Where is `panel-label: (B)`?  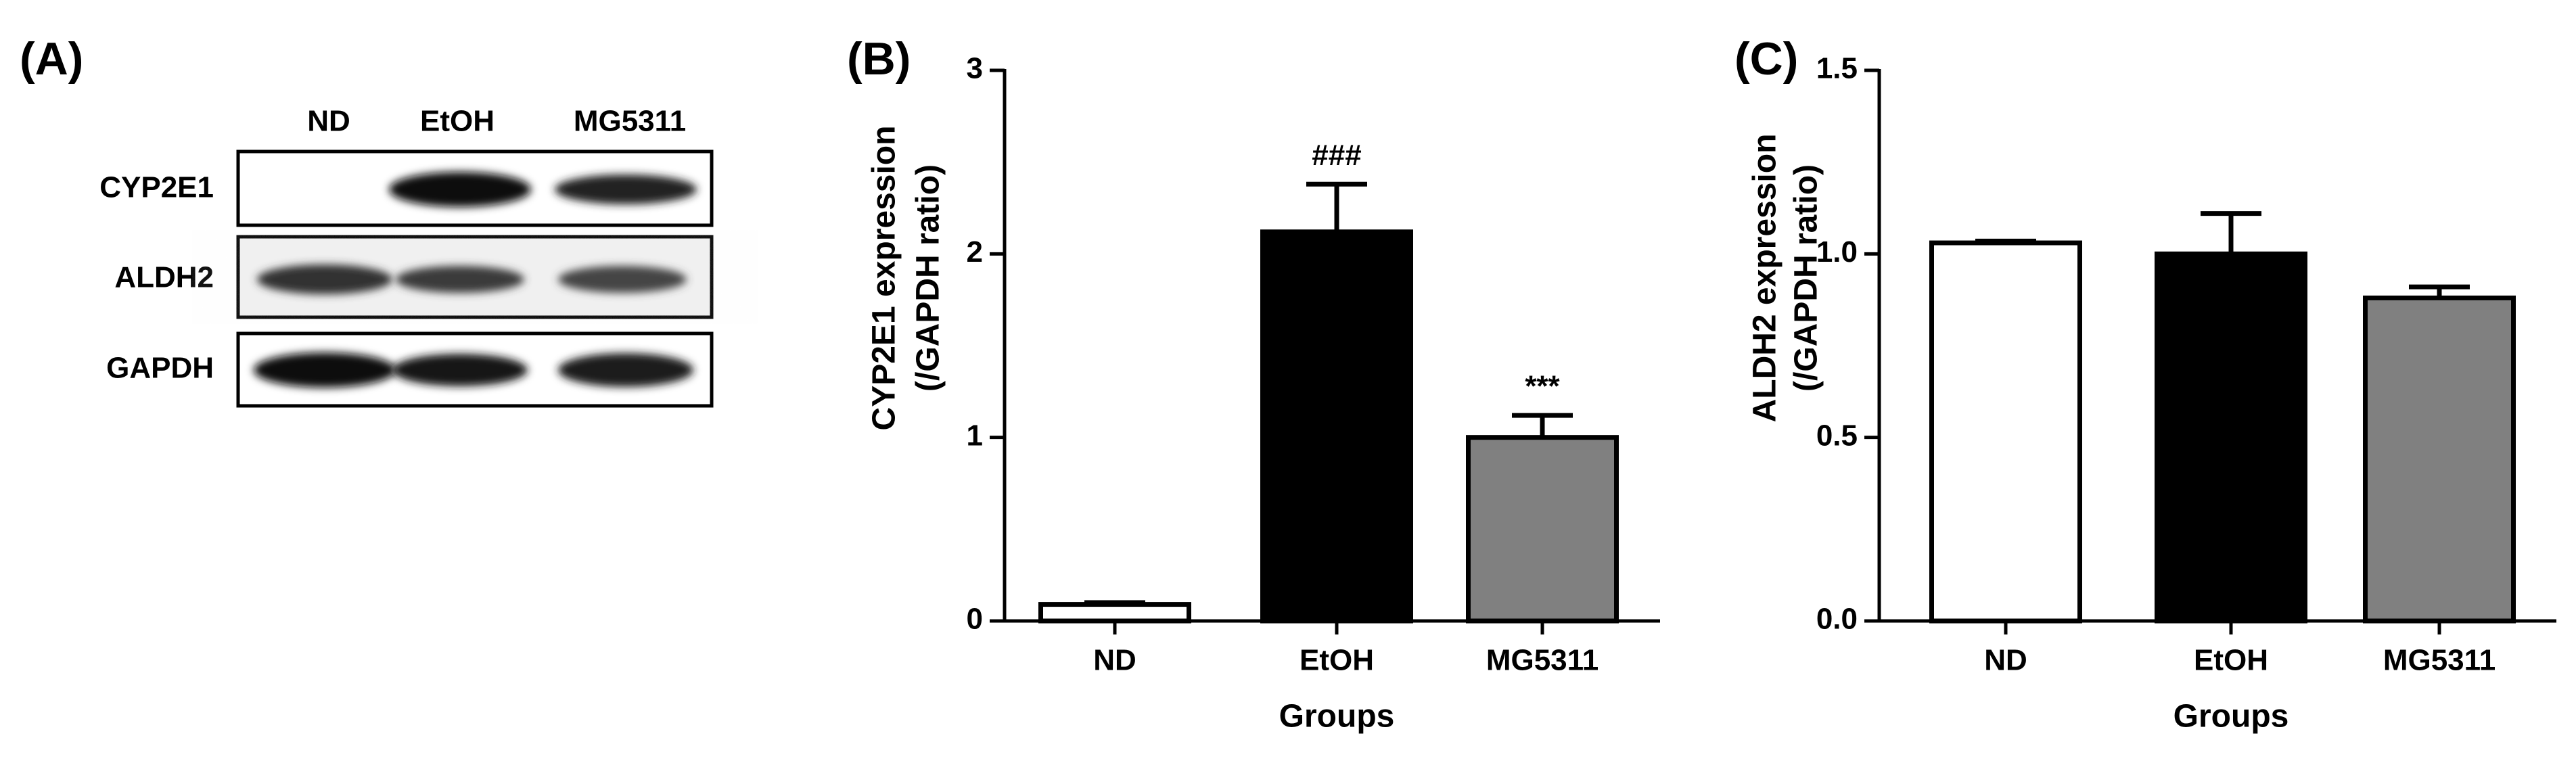
panel-label: (B) is located at coordinates (879, 59).